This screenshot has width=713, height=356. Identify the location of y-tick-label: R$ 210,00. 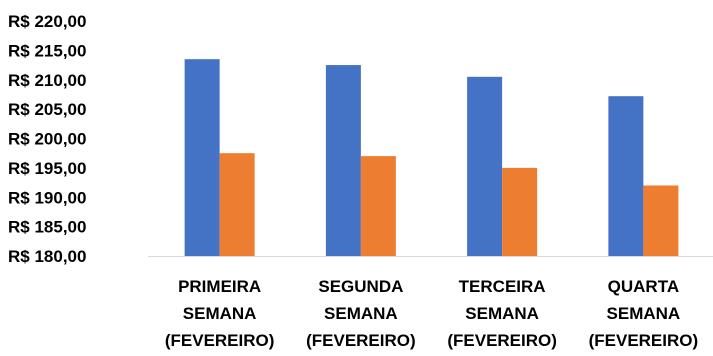
(47, 80).